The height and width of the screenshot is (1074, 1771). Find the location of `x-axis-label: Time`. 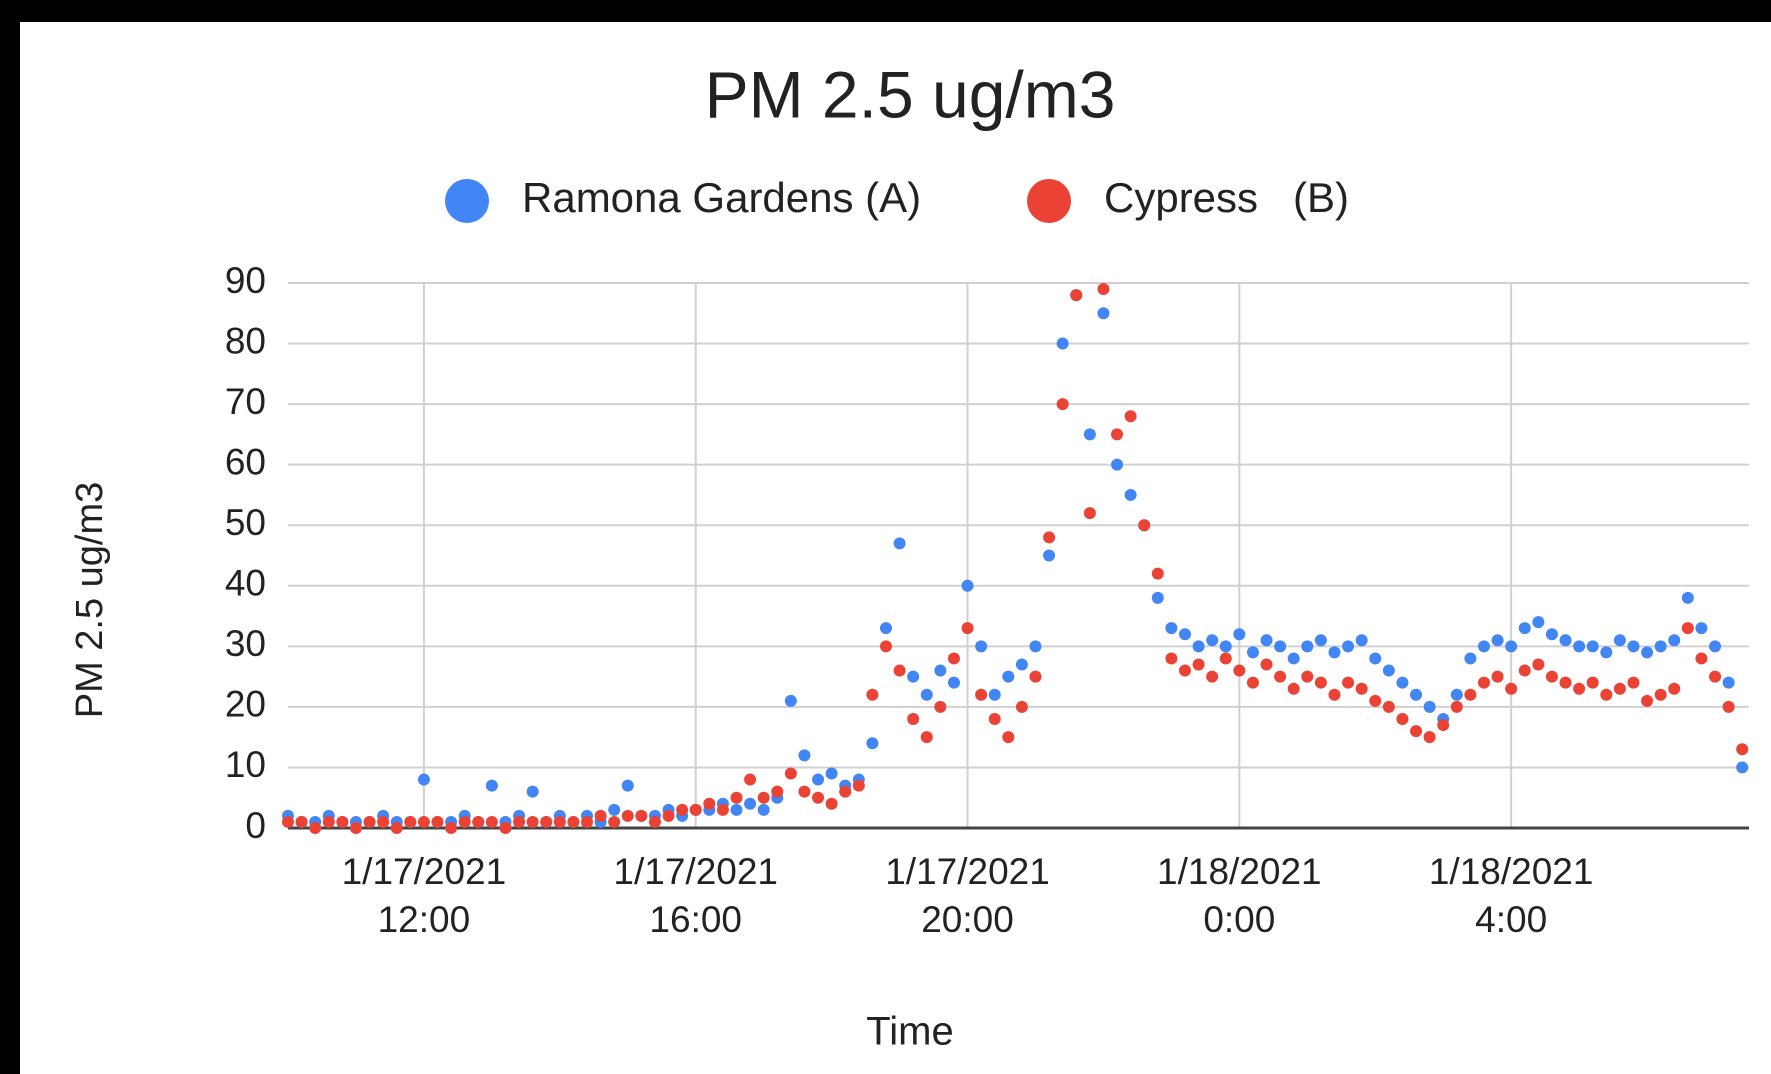

x-axis-label: Time is located at coordinates (909, 1032).